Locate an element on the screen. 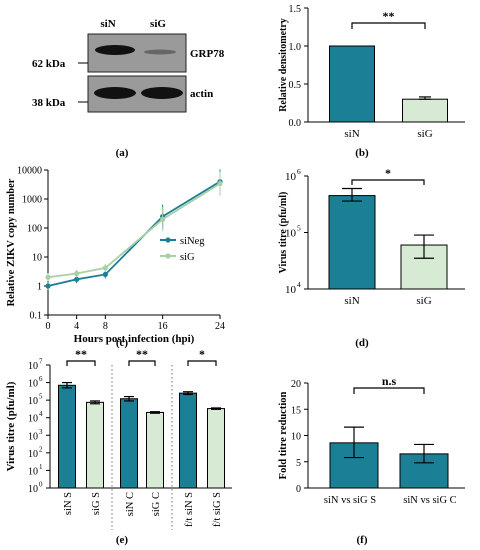  chart-b-significance-bracket is located at coordinates (388, 25).